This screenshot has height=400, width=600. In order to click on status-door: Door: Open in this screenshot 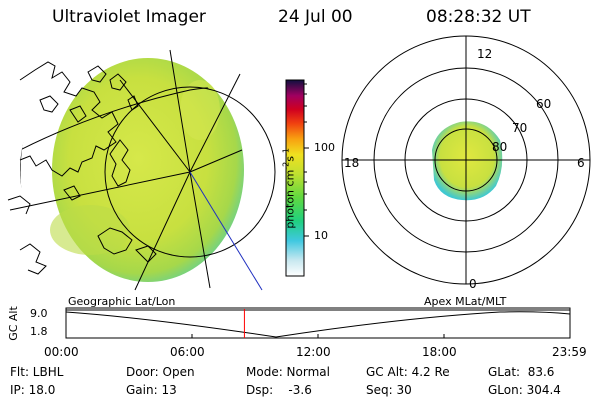, I will do `click(160, 372)`.